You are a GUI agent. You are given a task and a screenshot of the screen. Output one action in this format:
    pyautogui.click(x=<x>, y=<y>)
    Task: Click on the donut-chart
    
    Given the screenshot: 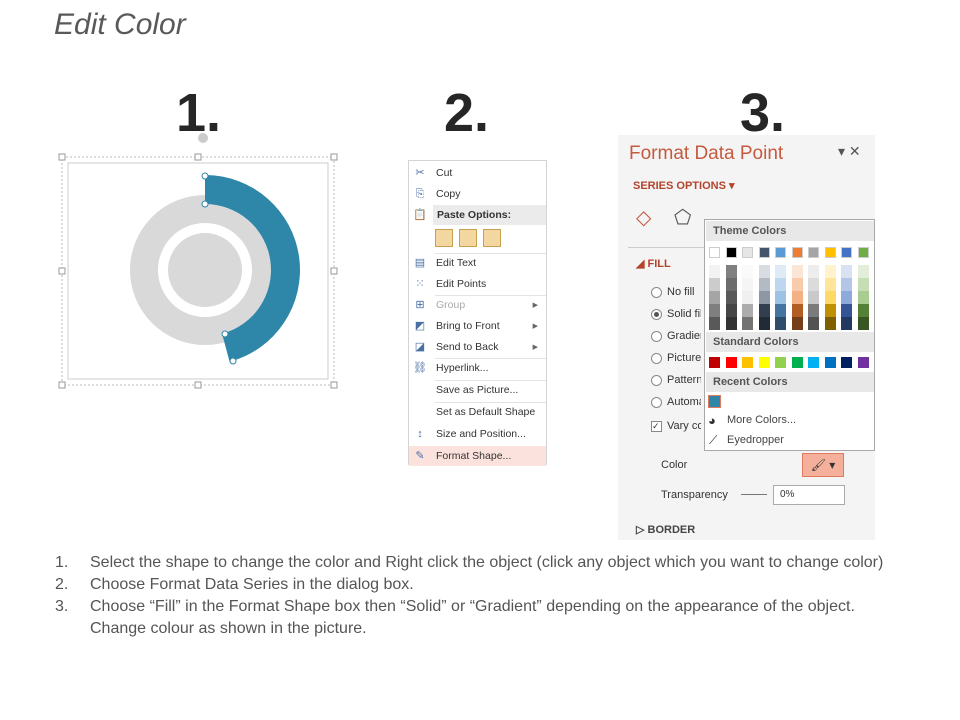 What is the action you would take?
    pyautogui.click(x=200, y=260)
    